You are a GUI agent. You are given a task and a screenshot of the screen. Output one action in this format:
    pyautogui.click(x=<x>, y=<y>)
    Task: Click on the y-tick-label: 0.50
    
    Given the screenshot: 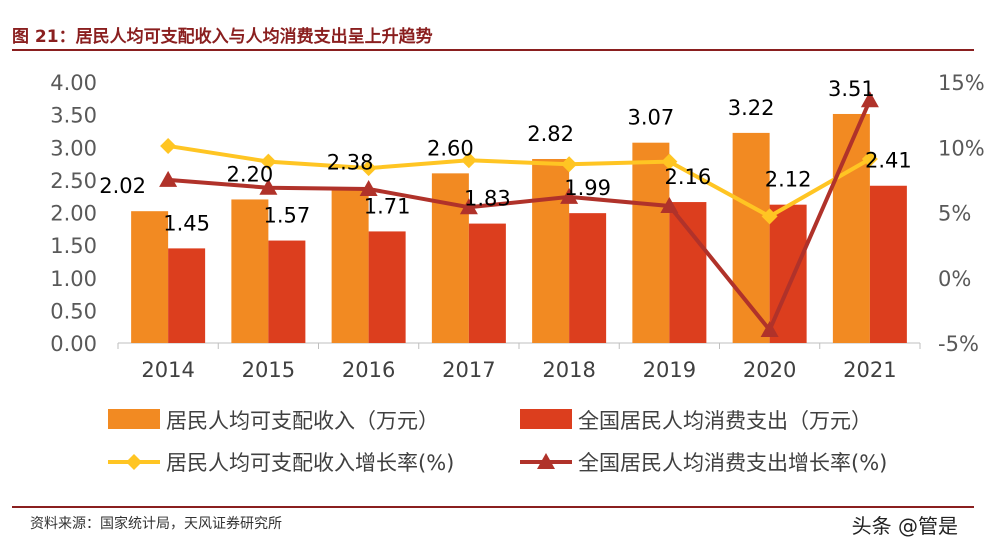 What is the action you would take?
    pyautogui.click(x=73, y=311)
    